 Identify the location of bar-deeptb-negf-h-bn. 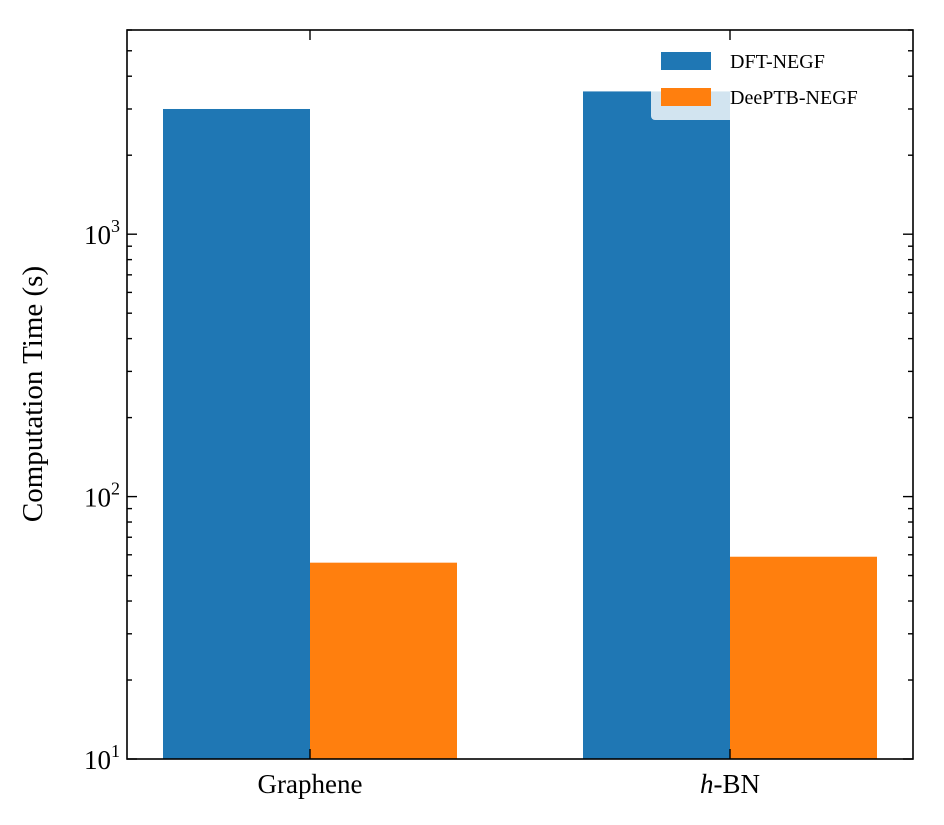
(803, 657).